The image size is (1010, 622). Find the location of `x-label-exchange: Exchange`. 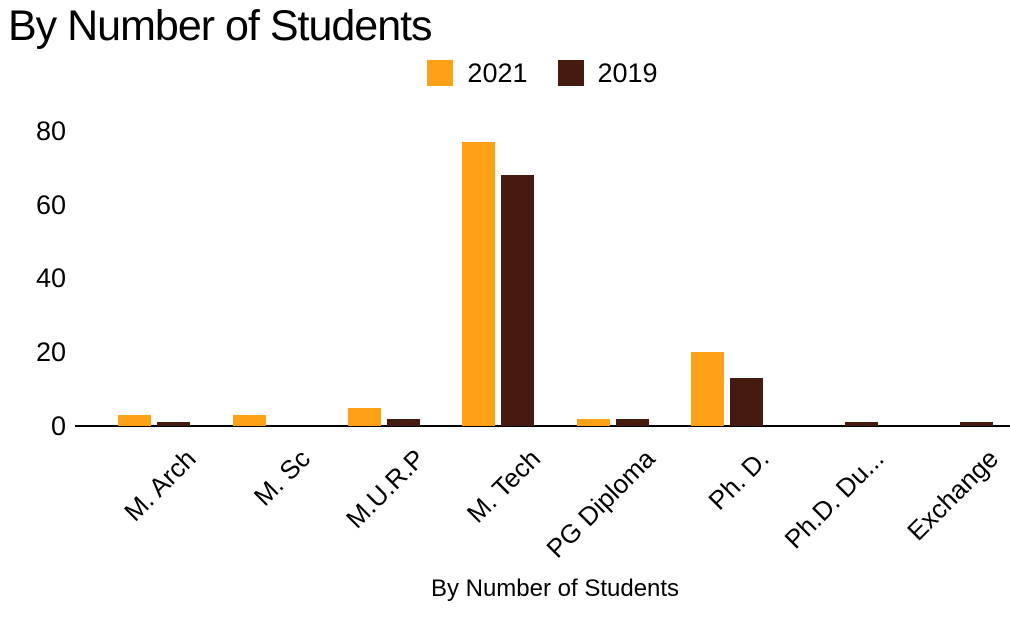

x-label-exchange: Exchange is located at coordinates (953, 495).